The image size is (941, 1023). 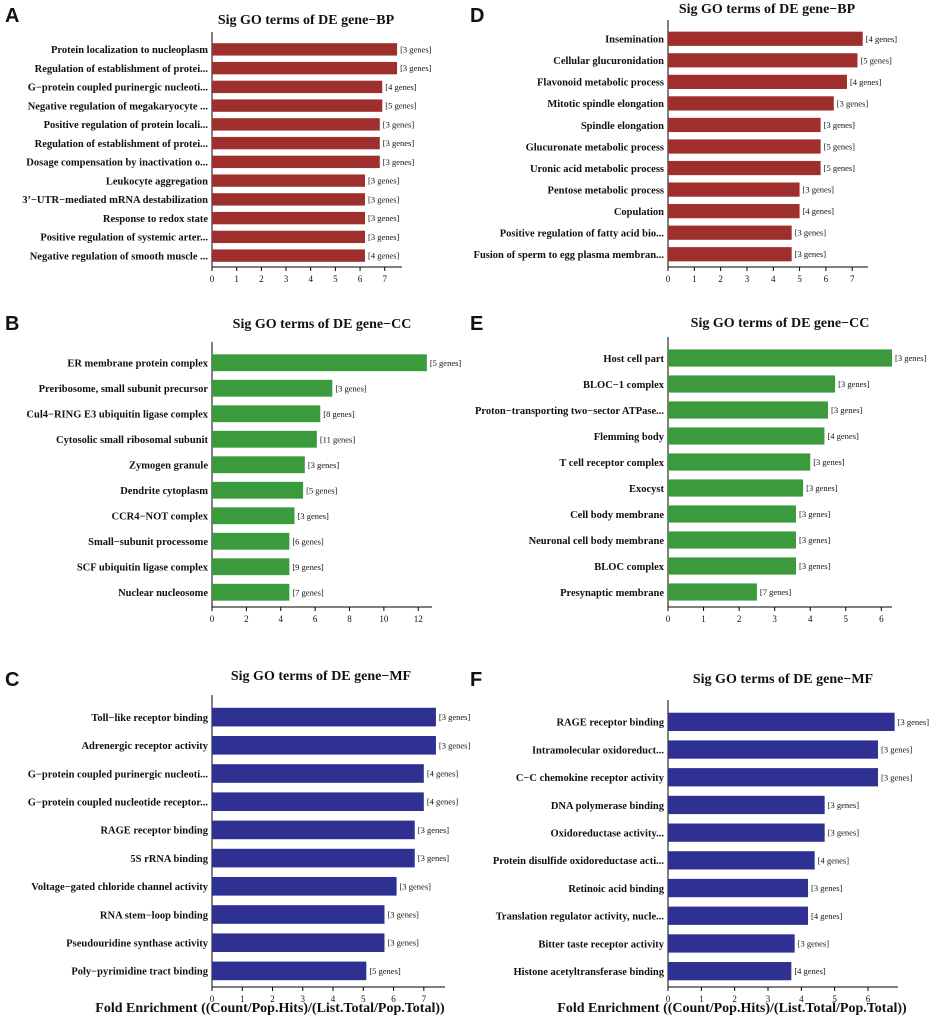 I want to click on category-label-e: Exocyst, so click(x=647, y=489).